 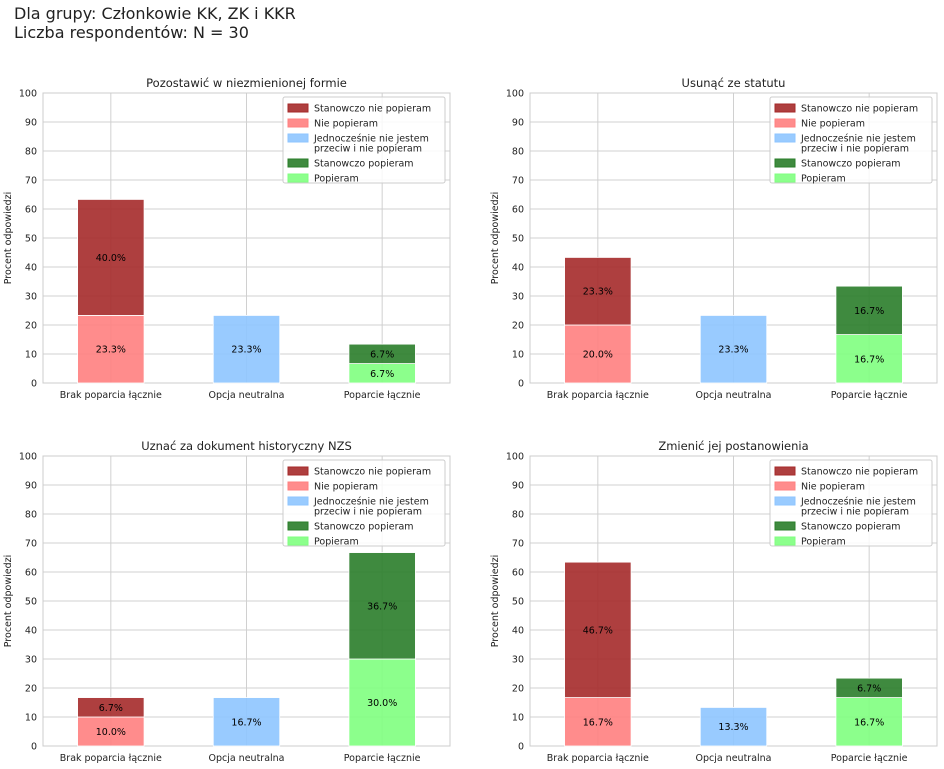 I want to click on chart-title: Pozostawić w niezmienionej formie, so click(x=246, y=83).